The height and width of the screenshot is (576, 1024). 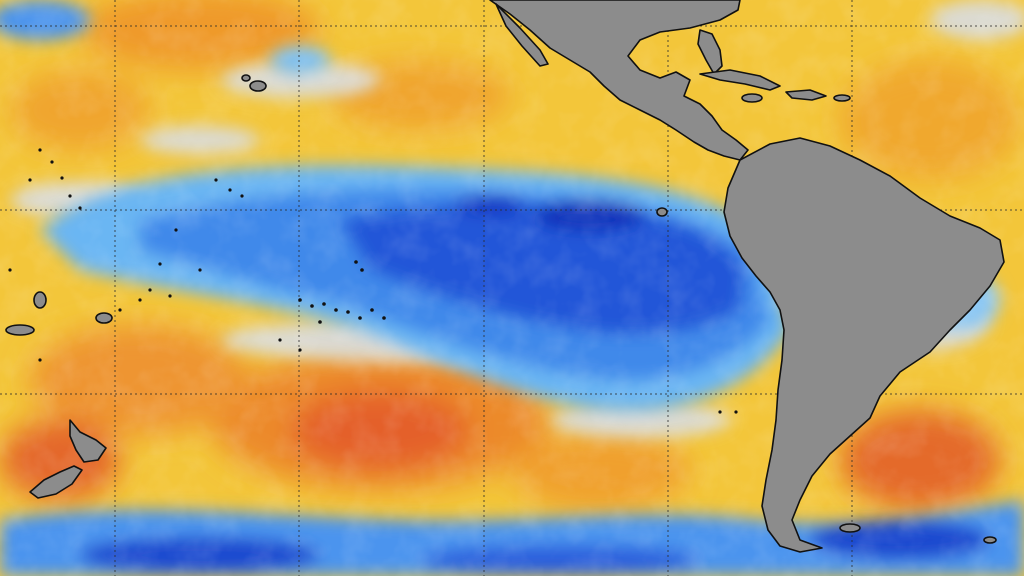 I want to click on florida-peninsula, so click(x=710, y=52).